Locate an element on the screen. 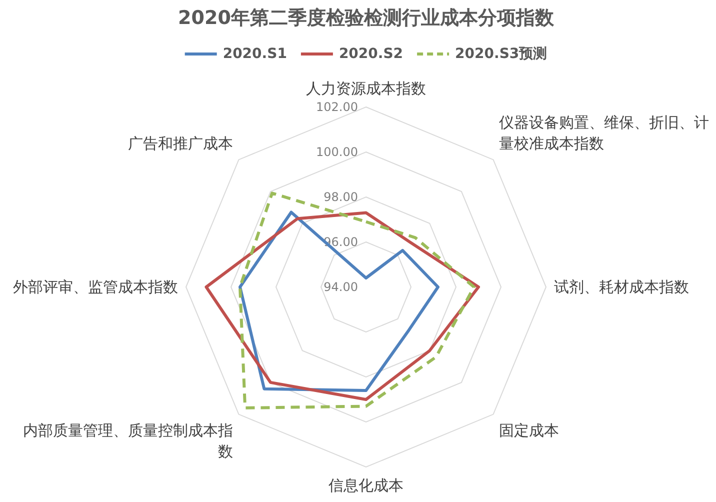  legend-label: 2020.S2 is located at coordinates (371, 54).